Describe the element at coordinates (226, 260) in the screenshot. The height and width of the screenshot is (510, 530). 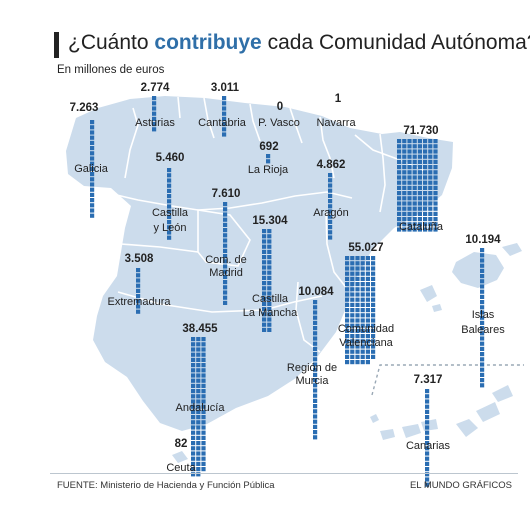
I see `madrid-name-label: Com. de` at that location.